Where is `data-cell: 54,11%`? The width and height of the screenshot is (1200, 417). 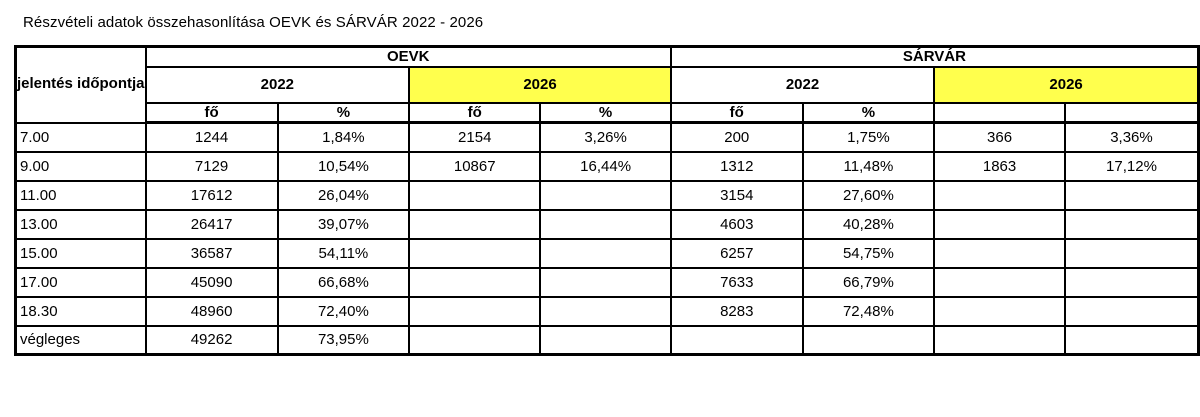 data-cell: 54,11% is located at coordinates (343, 253).